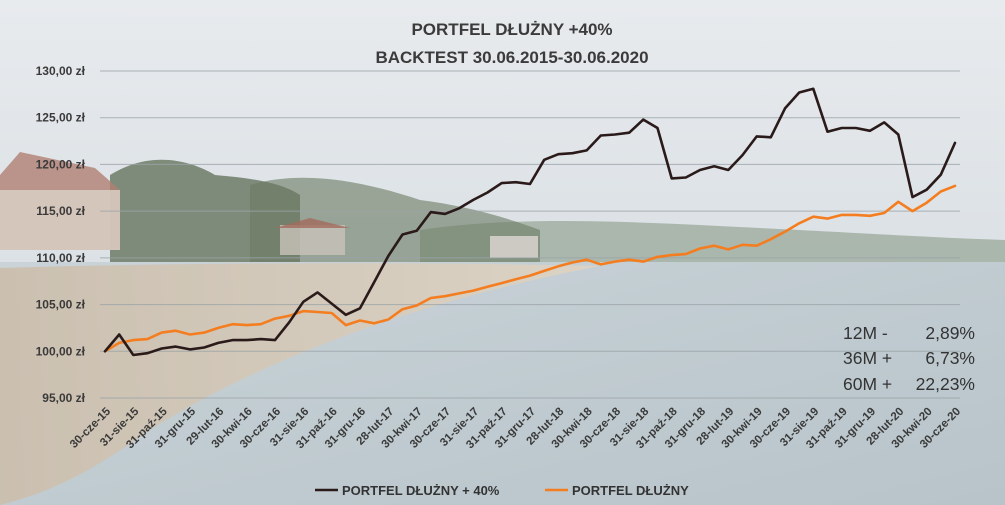  I want to click on y-tick-label: 105,00 zł, so click(61, 305).